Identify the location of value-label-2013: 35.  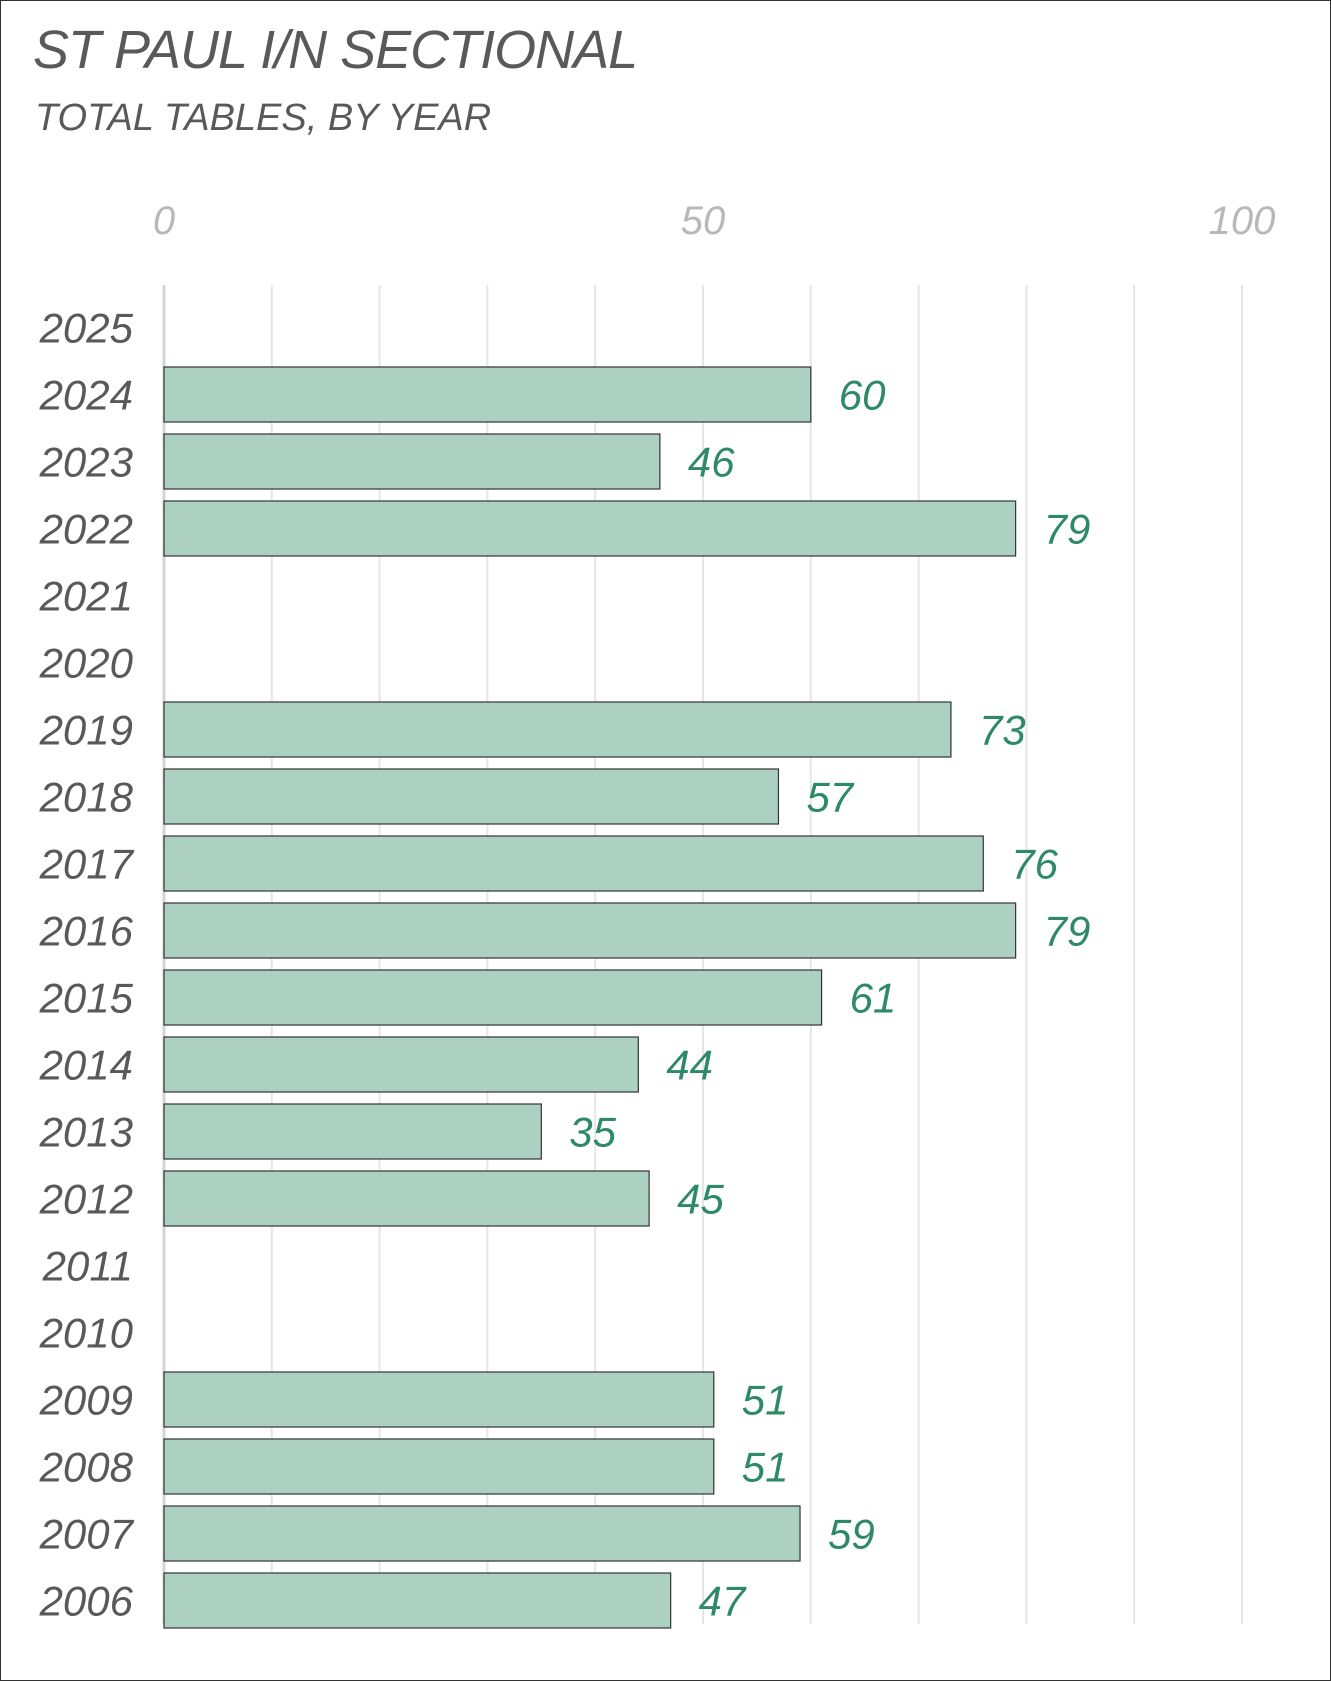
(592, 1132).